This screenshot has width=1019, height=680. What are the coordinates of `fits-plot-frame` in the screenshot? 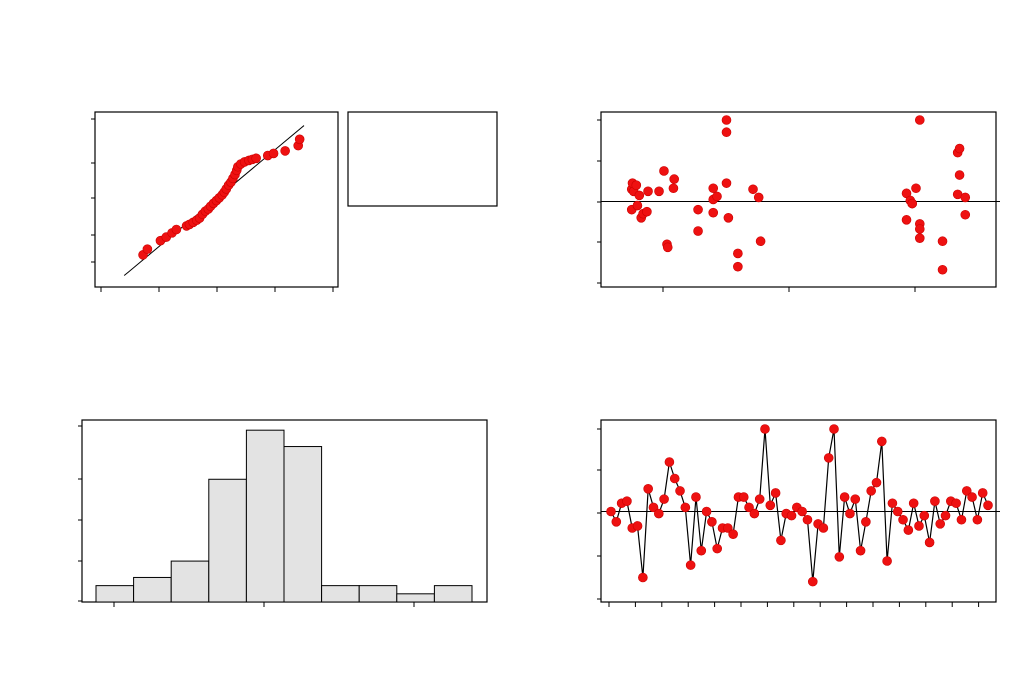 It's located at (798, 199).